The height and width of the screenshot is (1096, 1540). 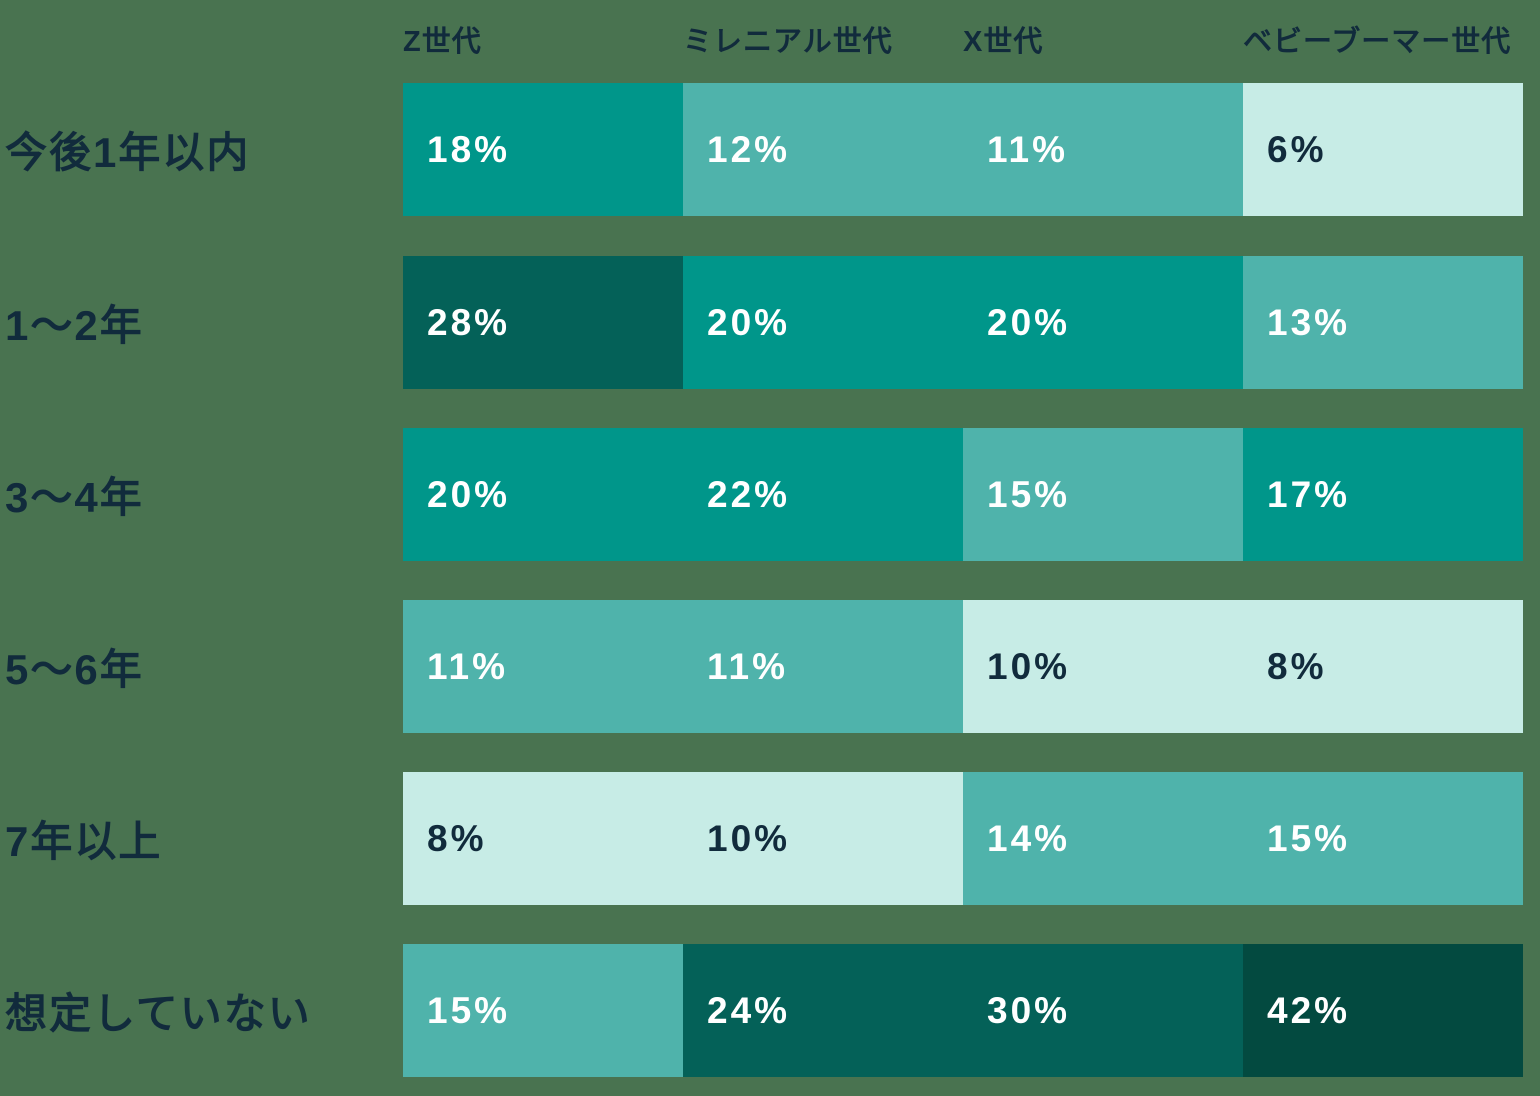 I want to click on column-headers: Z世代 ミレニアル世代 X世代 ベビーブーマー世代, so click(x=963, y=42).